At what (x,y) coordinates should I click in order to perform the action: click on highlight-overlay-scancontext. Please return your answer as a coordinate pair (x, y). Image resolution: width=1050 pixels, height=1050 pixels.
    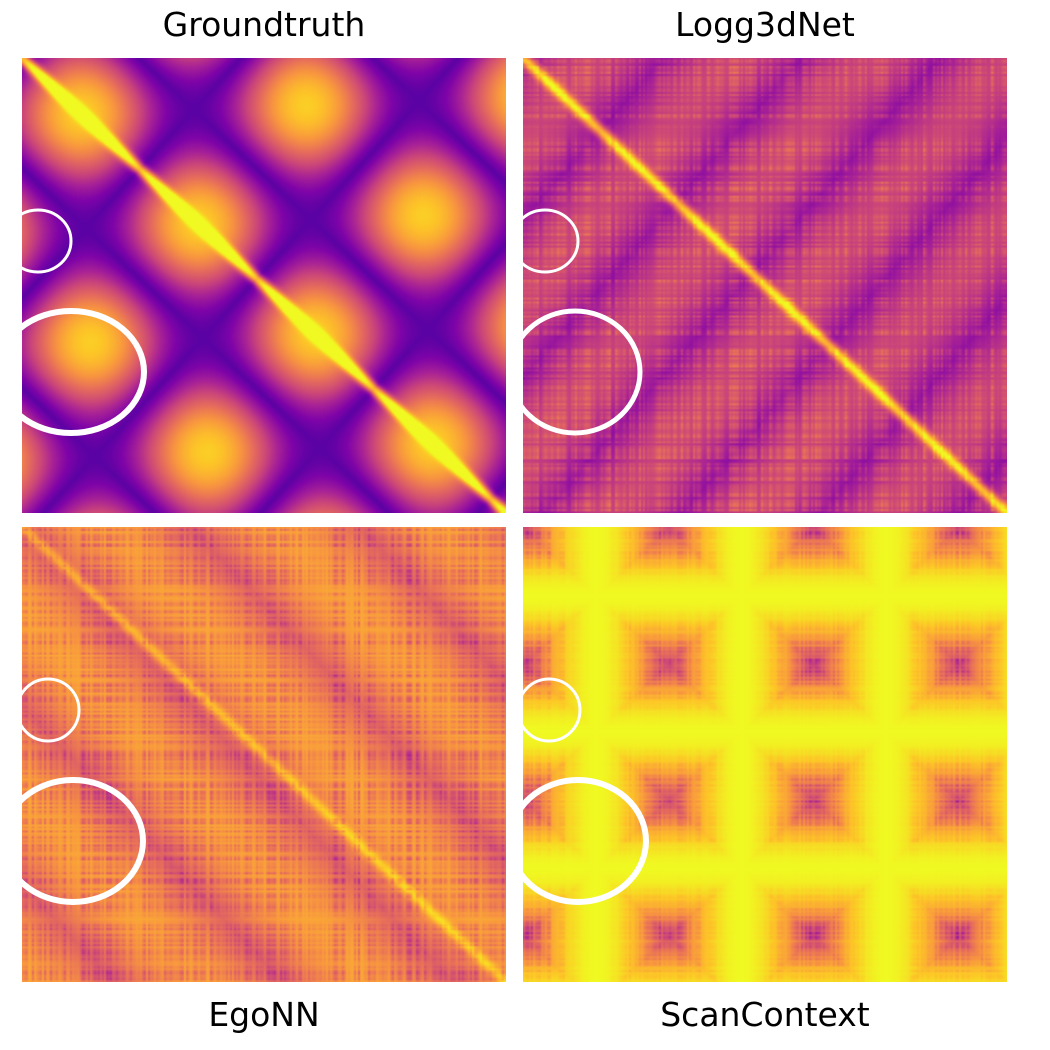
    Looking at the image, I should click on (586, 791).